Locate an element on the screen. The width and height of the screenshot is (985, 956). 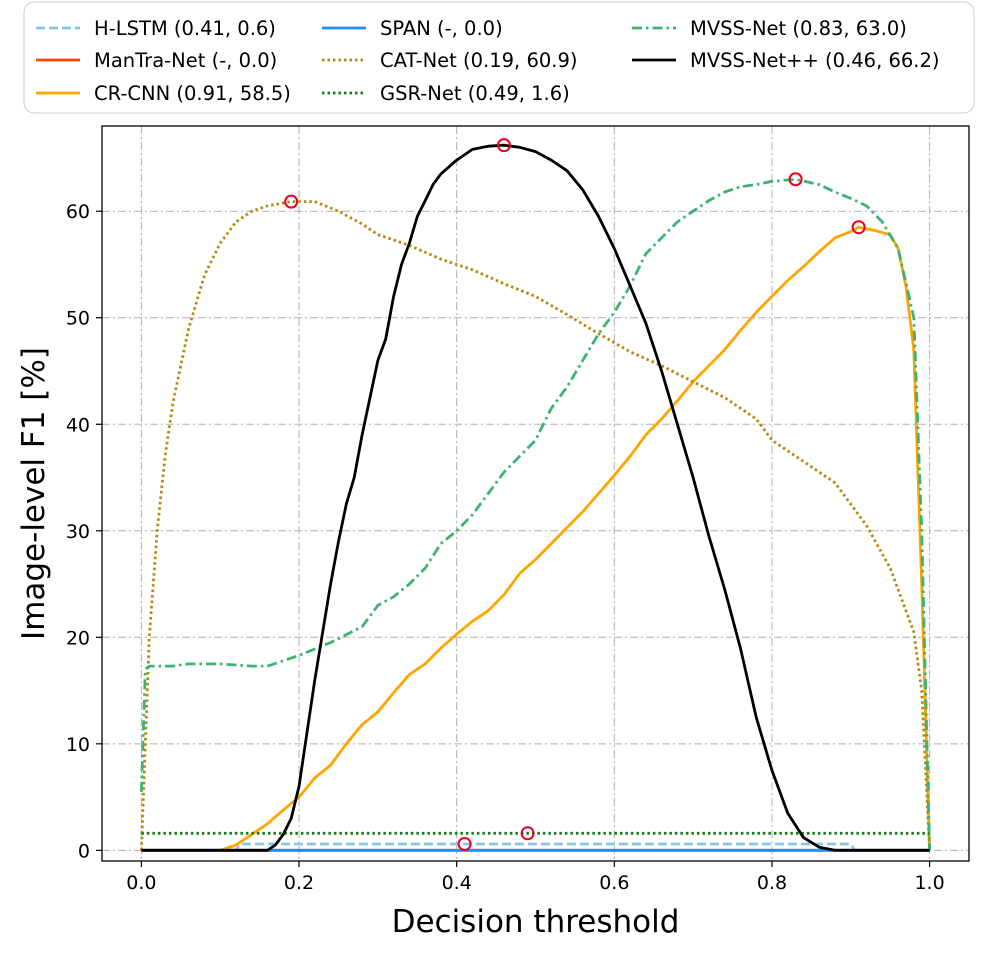
y-tick-label: 40 is located at coordinates (78, 425).